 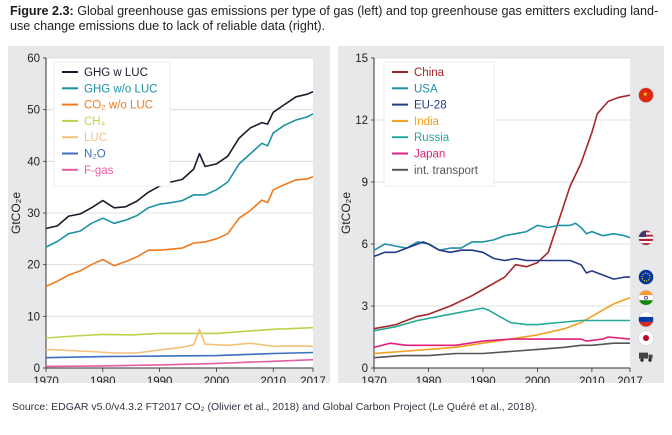 What do you see at coordinates (446, 171) in the screenshot?
I see `right-chart-legend-label-int-transport: int. transport` at bounding box center [446, 171].